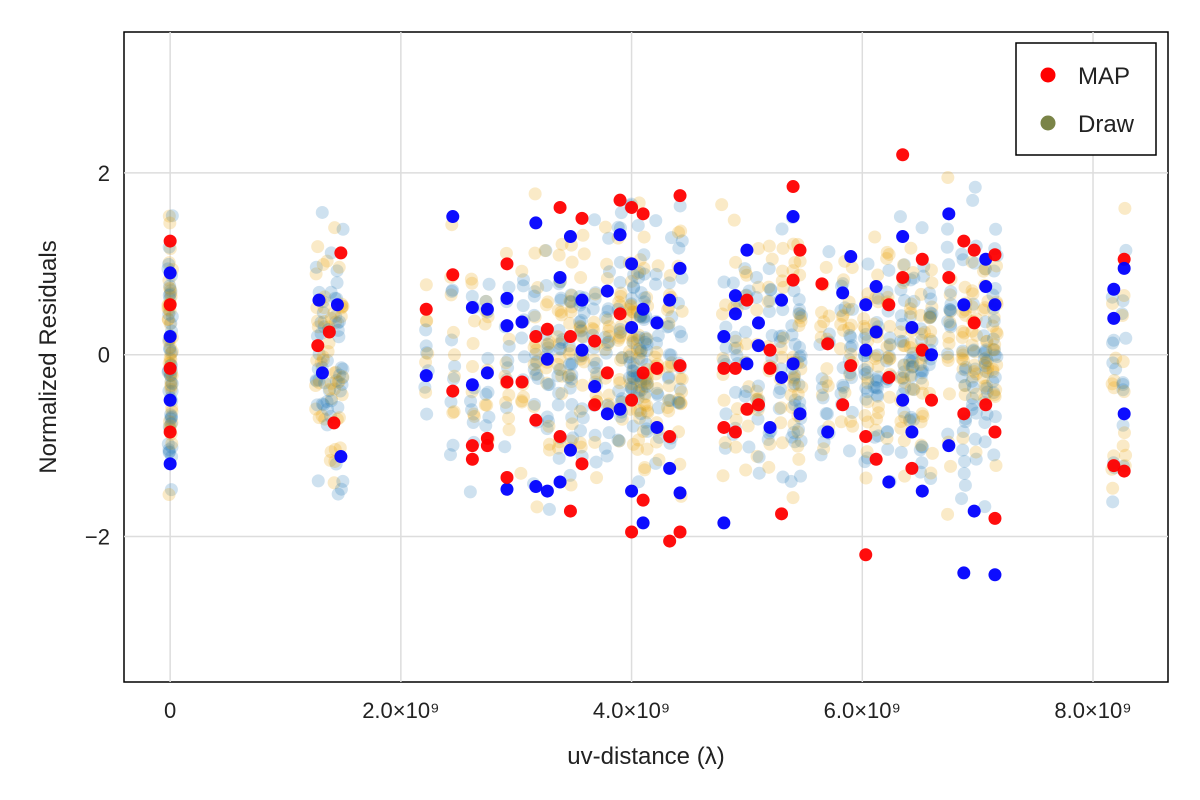 This screenshot has height=800, width=1200. I want to click on x-tick-label: 4.0×10⁹, so click(631, 710).